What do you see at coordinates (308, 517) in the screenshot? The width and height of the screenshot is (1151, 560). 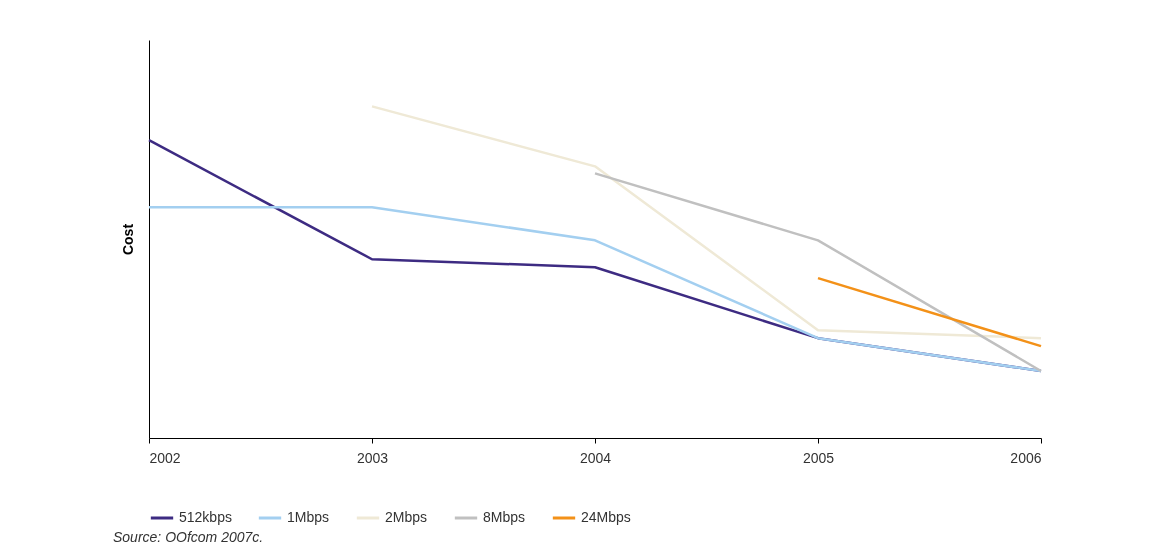 I see `legend-label: 1Mbps` at bounding box center [308, 517].